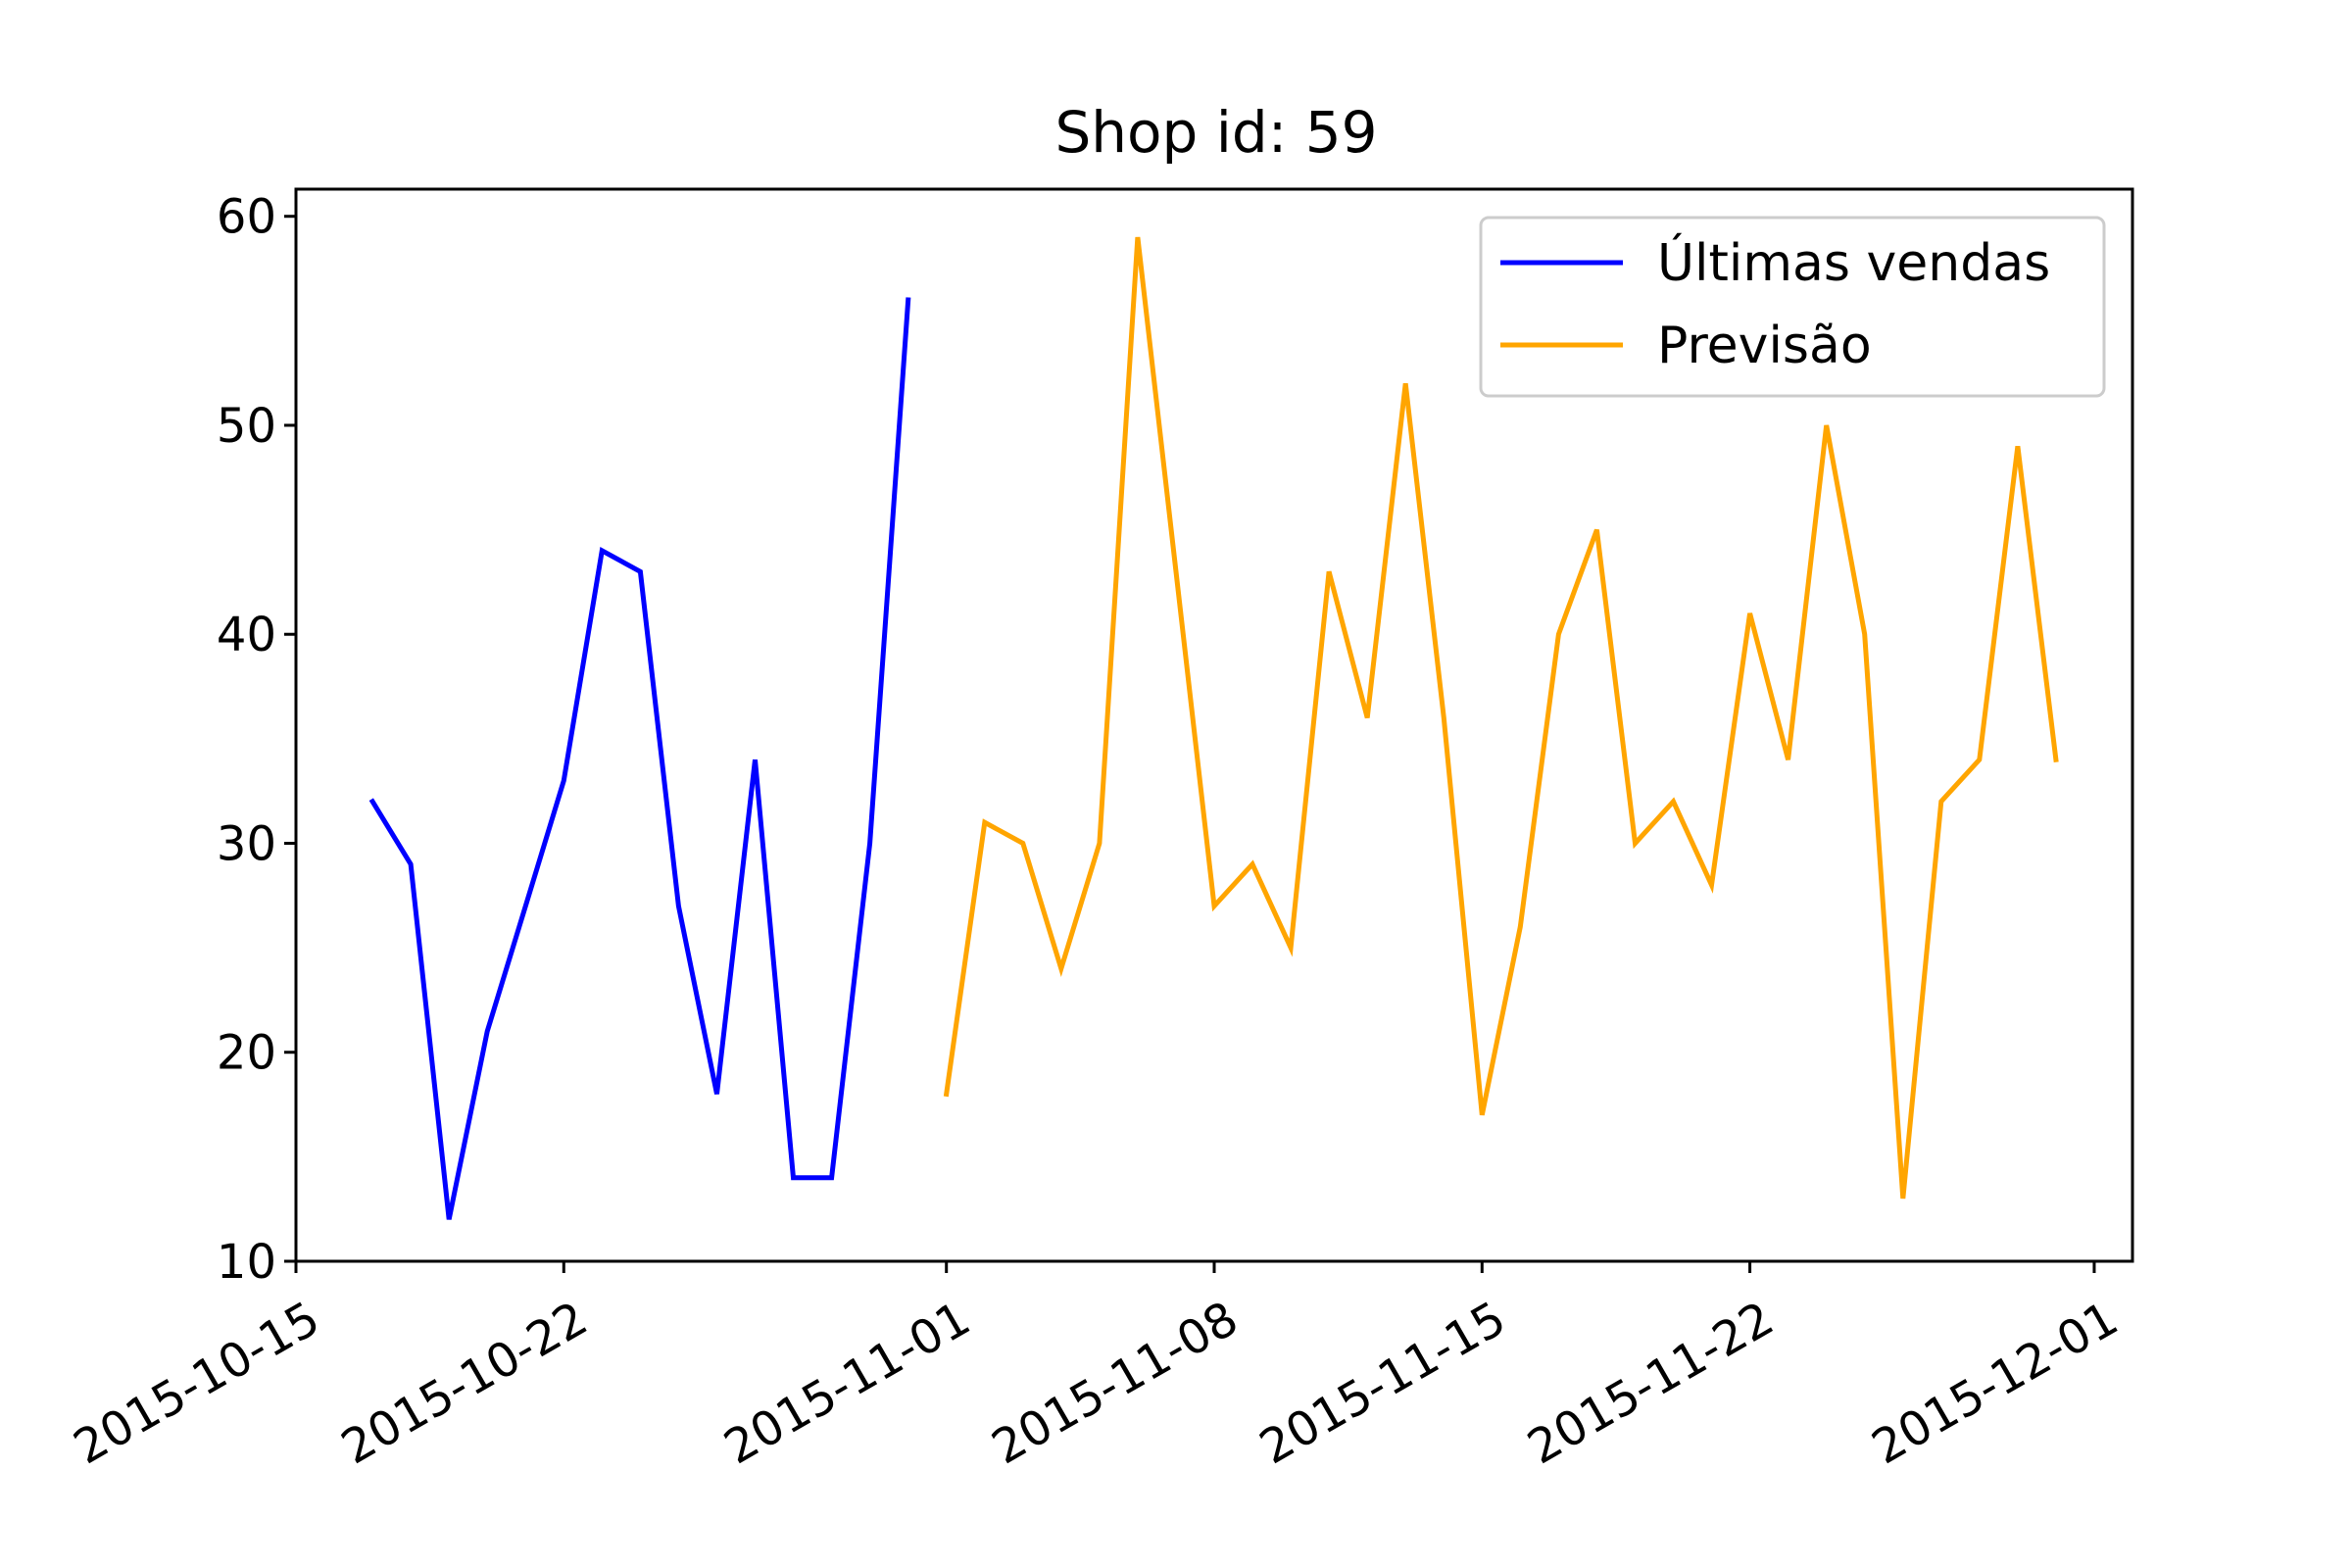  Describe the element at coordinates (246, 635) in the screenshot. I see `y-tick-label: 40` at that location.